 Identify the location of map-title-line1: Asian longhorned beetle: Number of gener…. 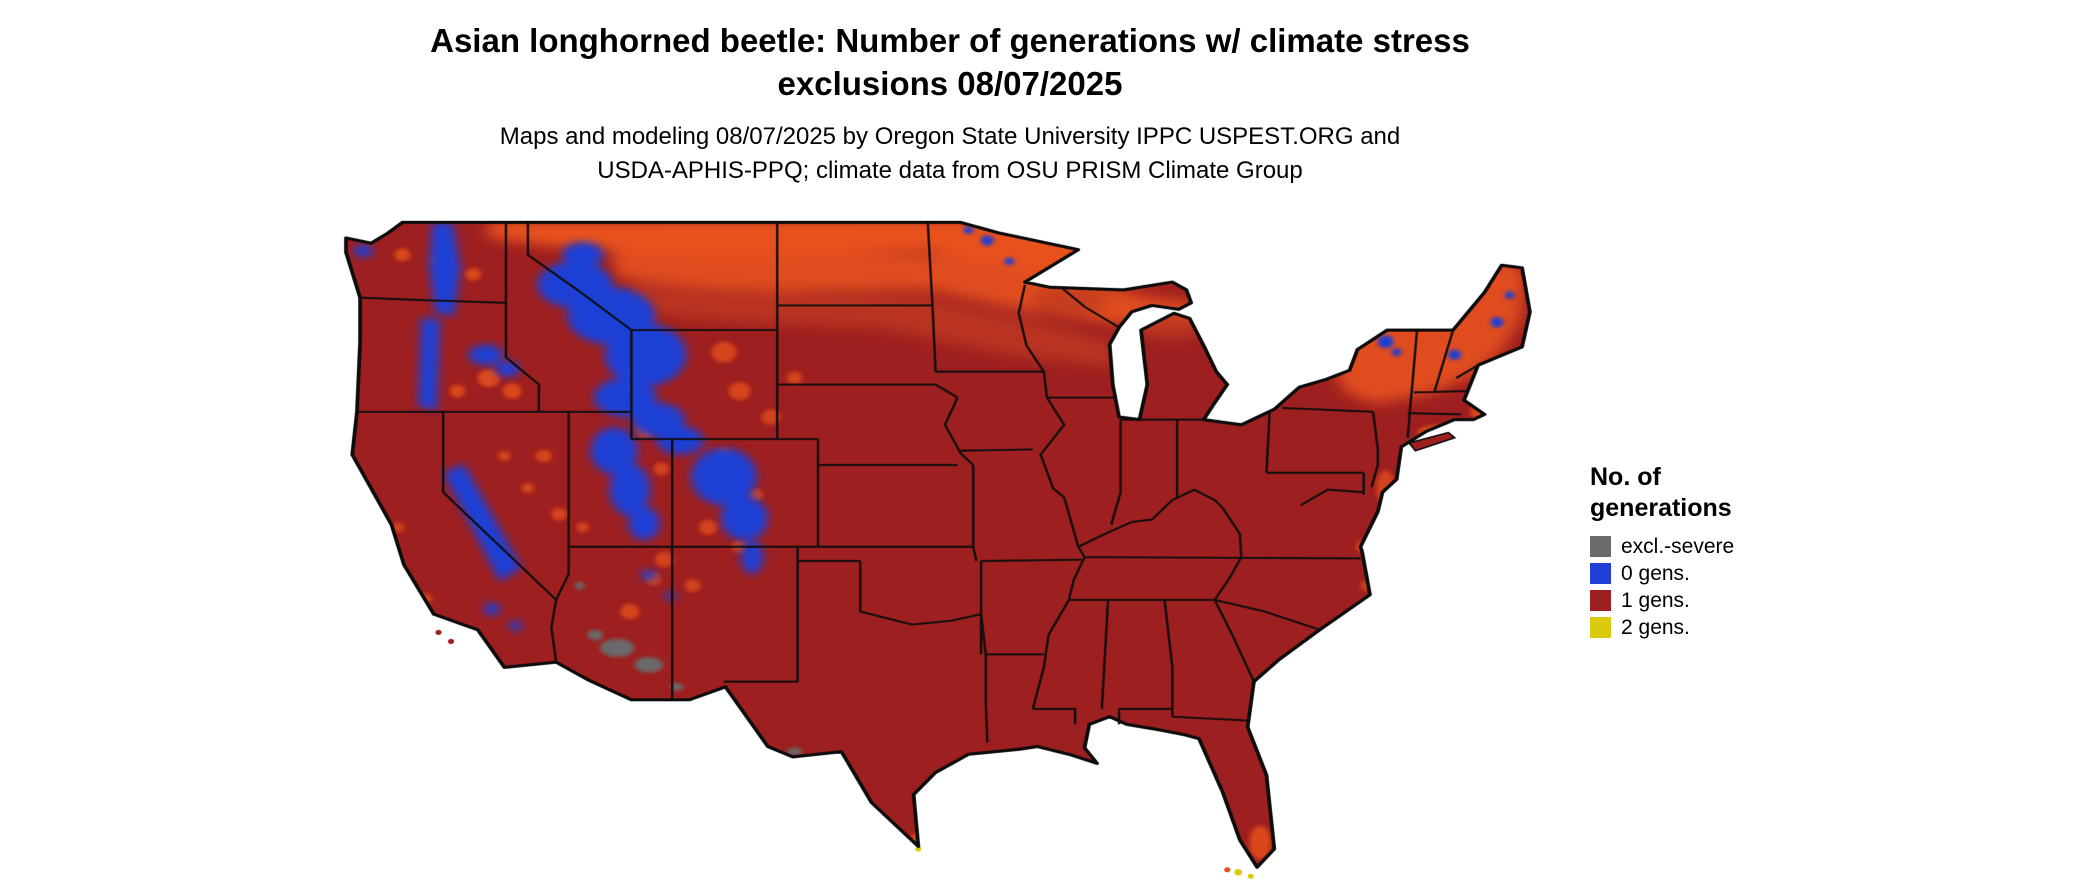
(950, 40).